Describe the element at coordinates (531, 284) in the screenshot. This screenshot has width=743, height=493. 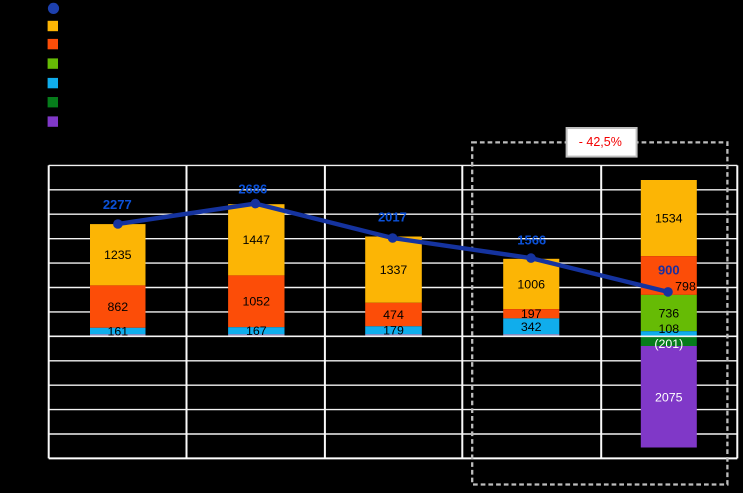
I see `svg-text: 1006` at that location.